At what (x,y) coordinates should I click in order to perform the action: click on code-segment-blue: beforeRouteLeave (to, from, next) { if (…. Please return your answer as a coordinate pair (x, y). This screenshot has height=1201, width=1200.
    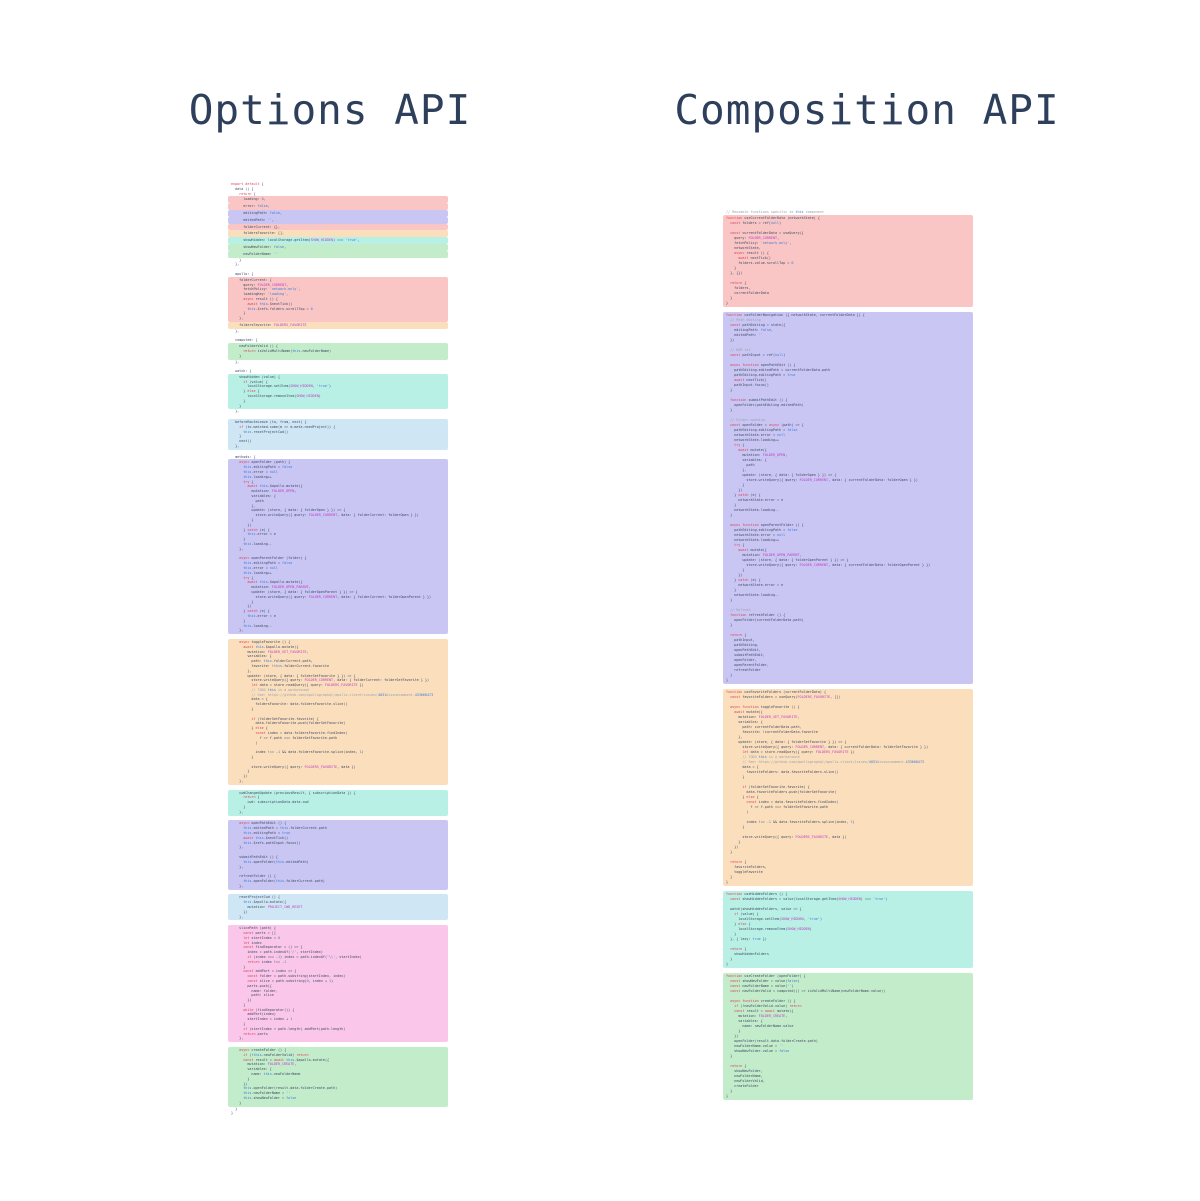
    Looking at the image, I should click on (338, 434).